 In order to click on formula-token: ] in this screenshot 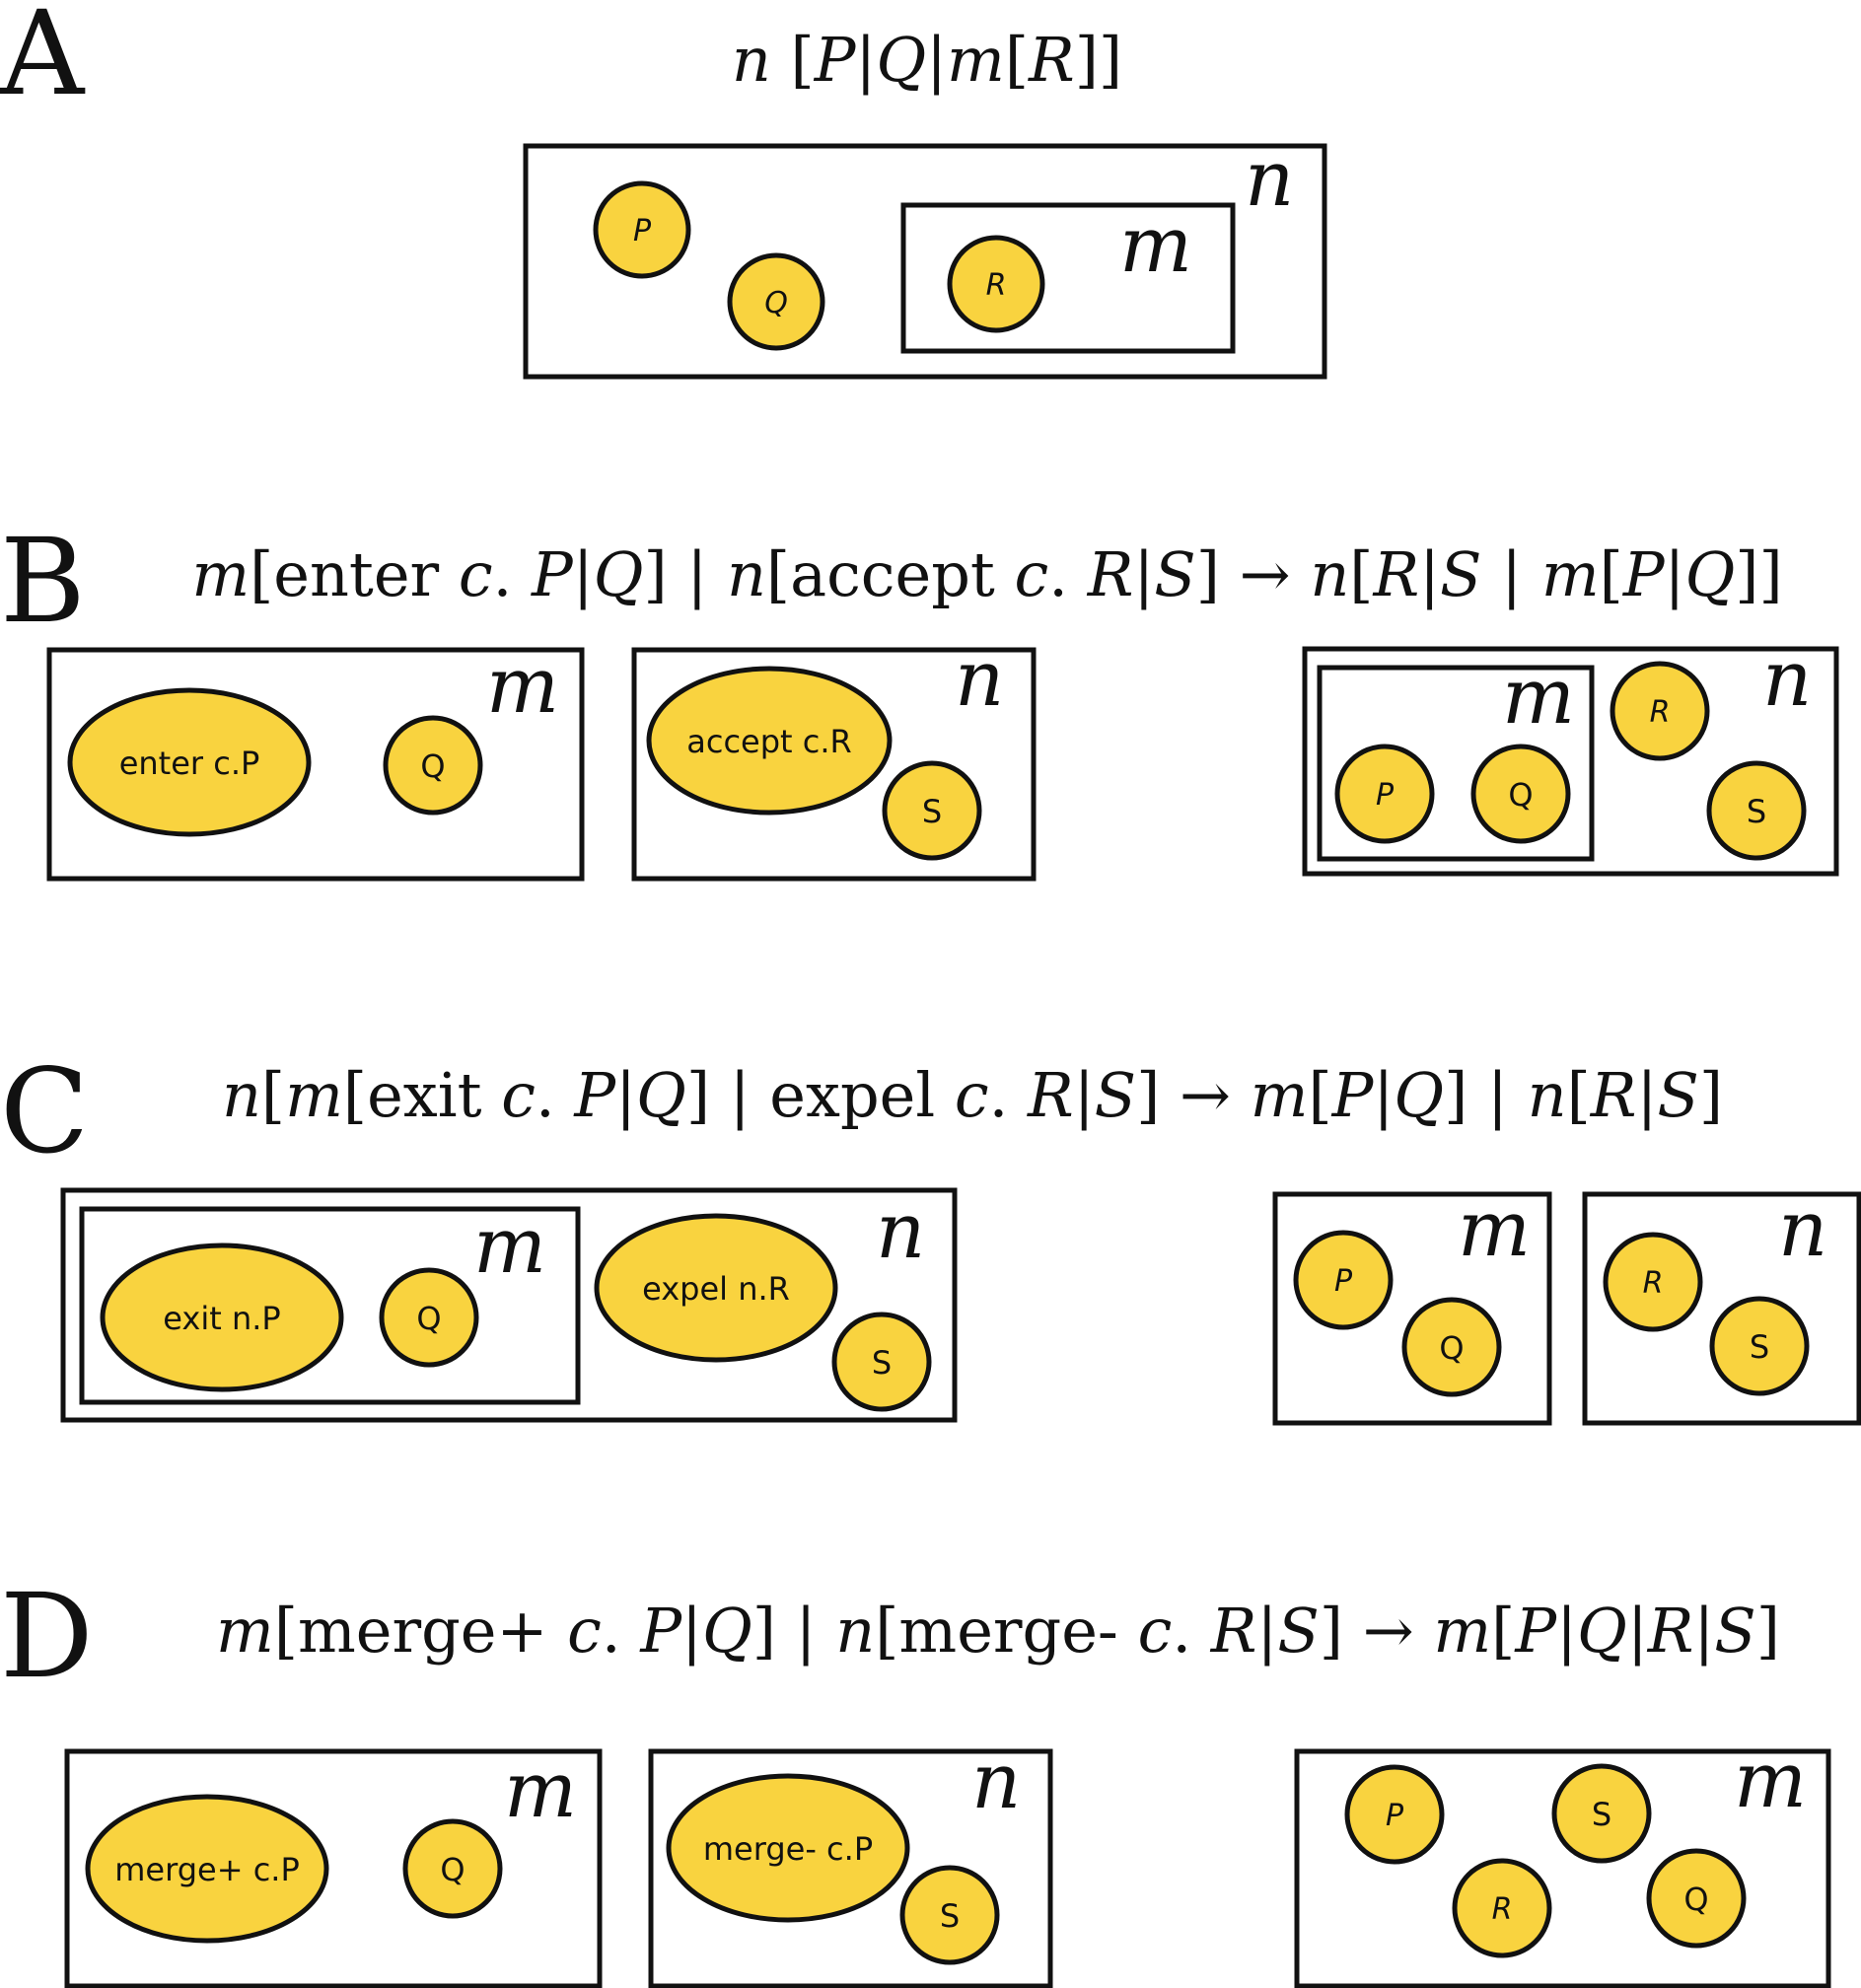, I will do `click(1711, 1095)`.